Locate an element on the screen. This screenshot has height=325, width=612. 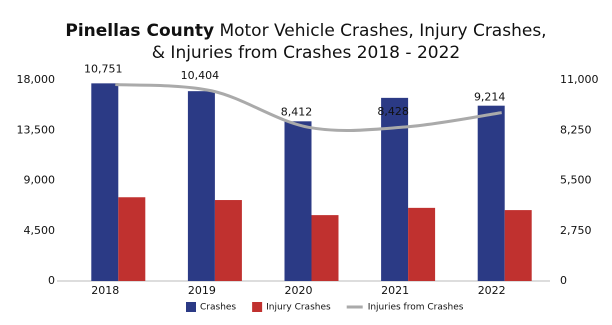
x-tick-label: 2019 is located at coordinates (202, 290).